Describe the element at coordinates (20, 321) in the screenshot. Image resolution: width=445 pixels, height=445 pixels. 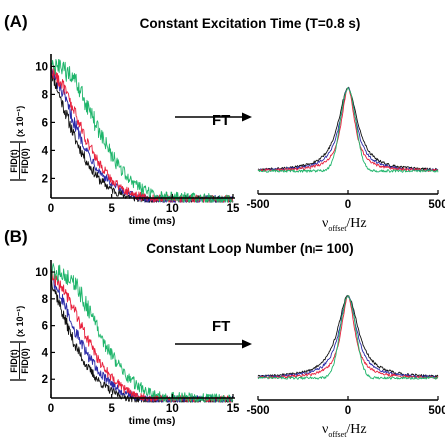
I see `y-label-scale-b: (x 10⁻¹)` at that location.